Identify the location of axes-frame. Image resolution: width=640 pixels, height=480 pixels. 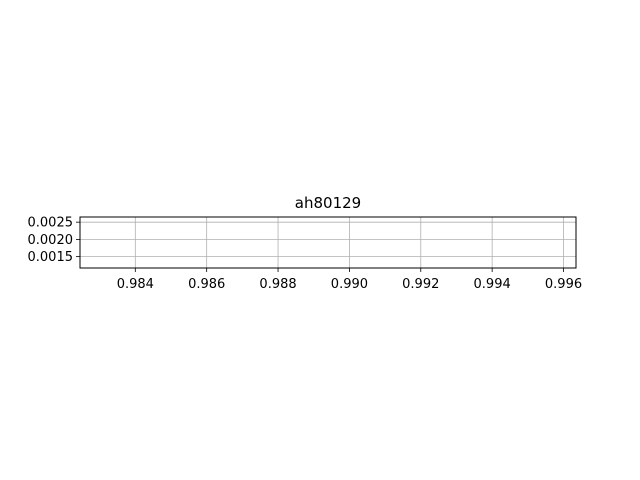
(328, 242).